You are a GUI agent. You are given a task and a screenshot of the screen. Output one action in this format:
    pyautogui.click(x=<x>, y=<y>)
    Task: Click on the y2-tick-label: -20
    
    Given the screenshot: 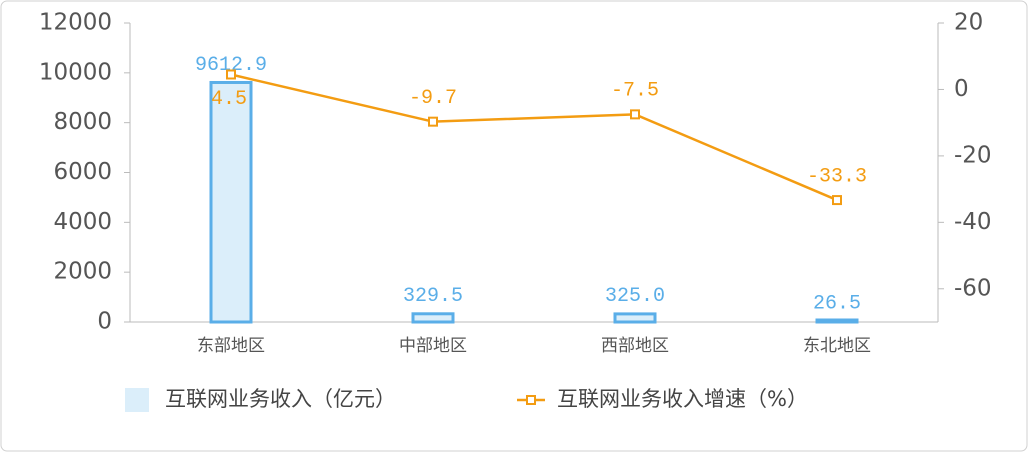 What is the action you would take?
    pyautogui.click(x=973, y=155)
    